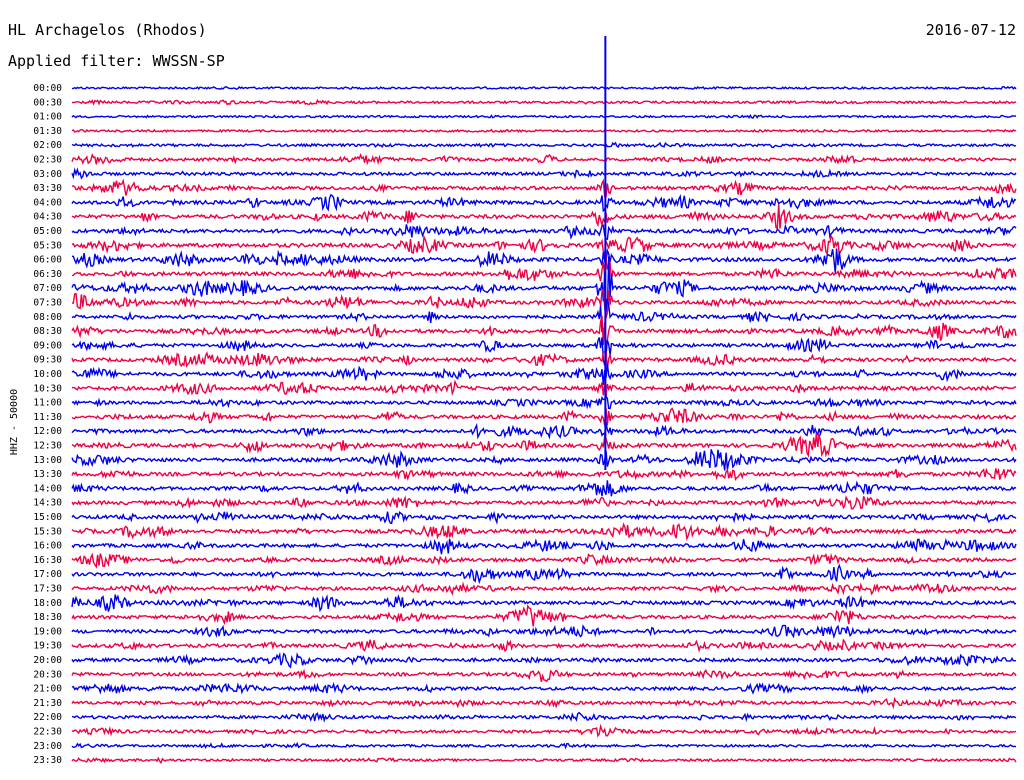 This screenshot has width=1024, height=780. What do you see at coordinates (47, 145) in the screenshot?
I see `row-label: 02:00` at bounding box center [47, 145].